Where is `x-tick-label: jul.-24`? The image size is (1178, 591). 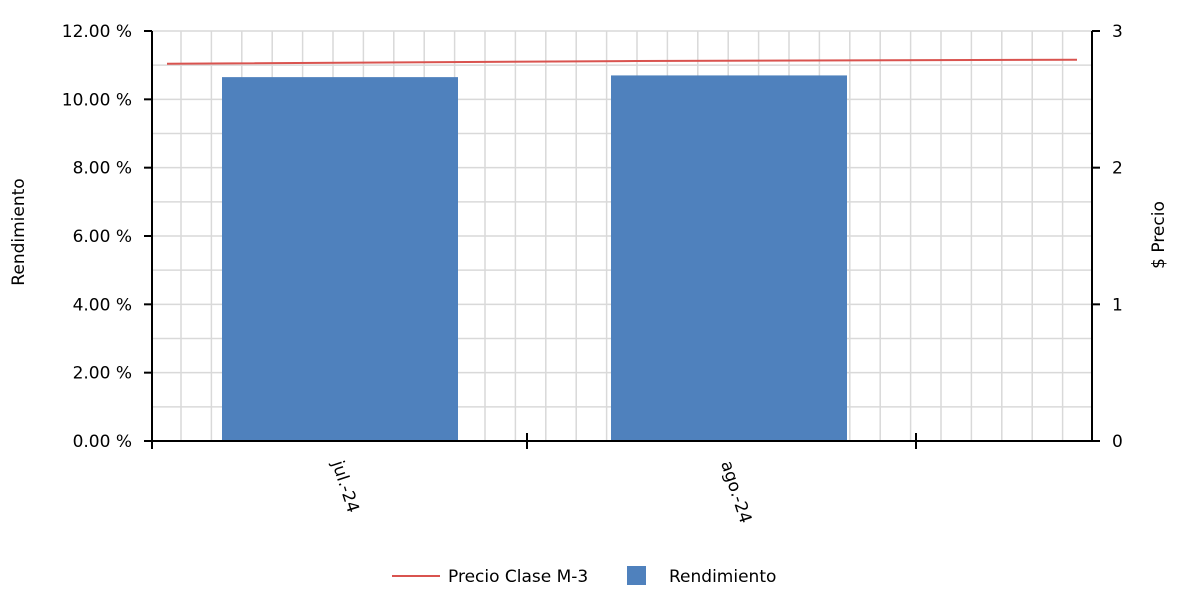 x-tick-label: jul.-24 is located at coordinates (345, 486).